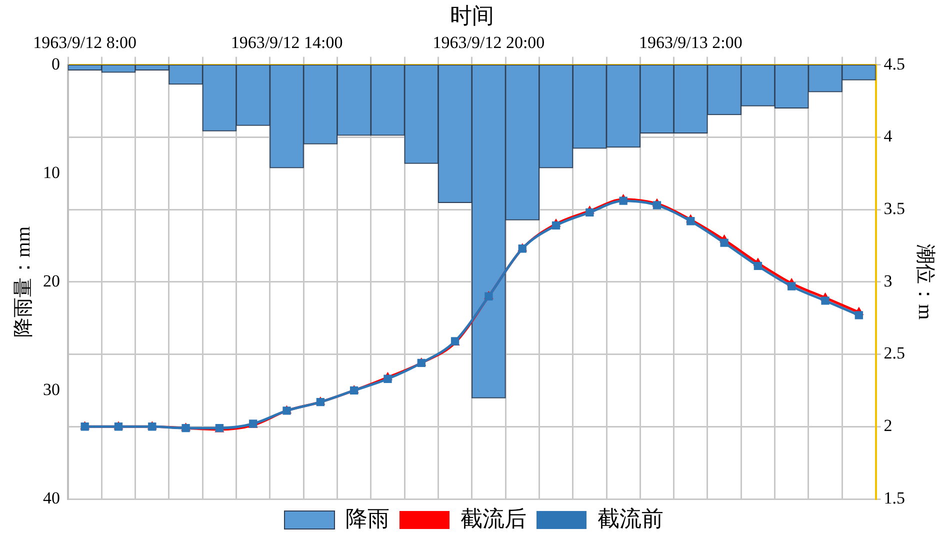 This screenshot has height=545, width=944. I want to click on x-axis-title: 时间, so click(472, 15).